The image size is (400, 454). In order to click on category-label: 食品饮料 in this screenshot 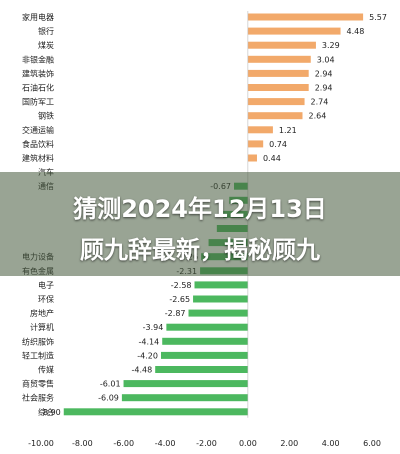, I will do `click(38, 144)`.